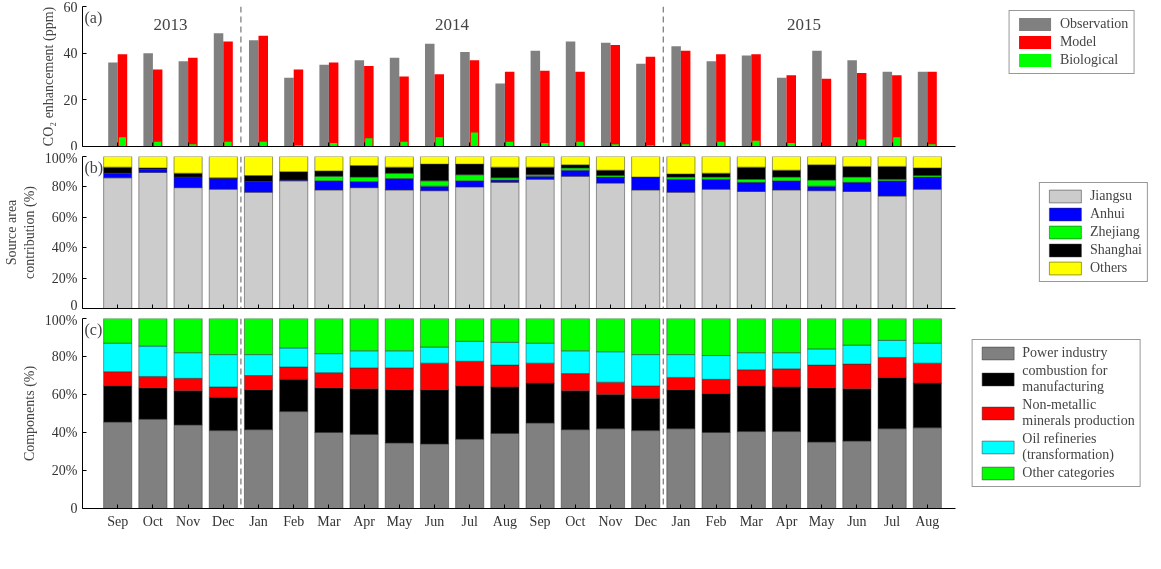 The width and height of the screenshot is (1161, 569). I want to click on y-axis-title: Components (%), so click(29, 413).